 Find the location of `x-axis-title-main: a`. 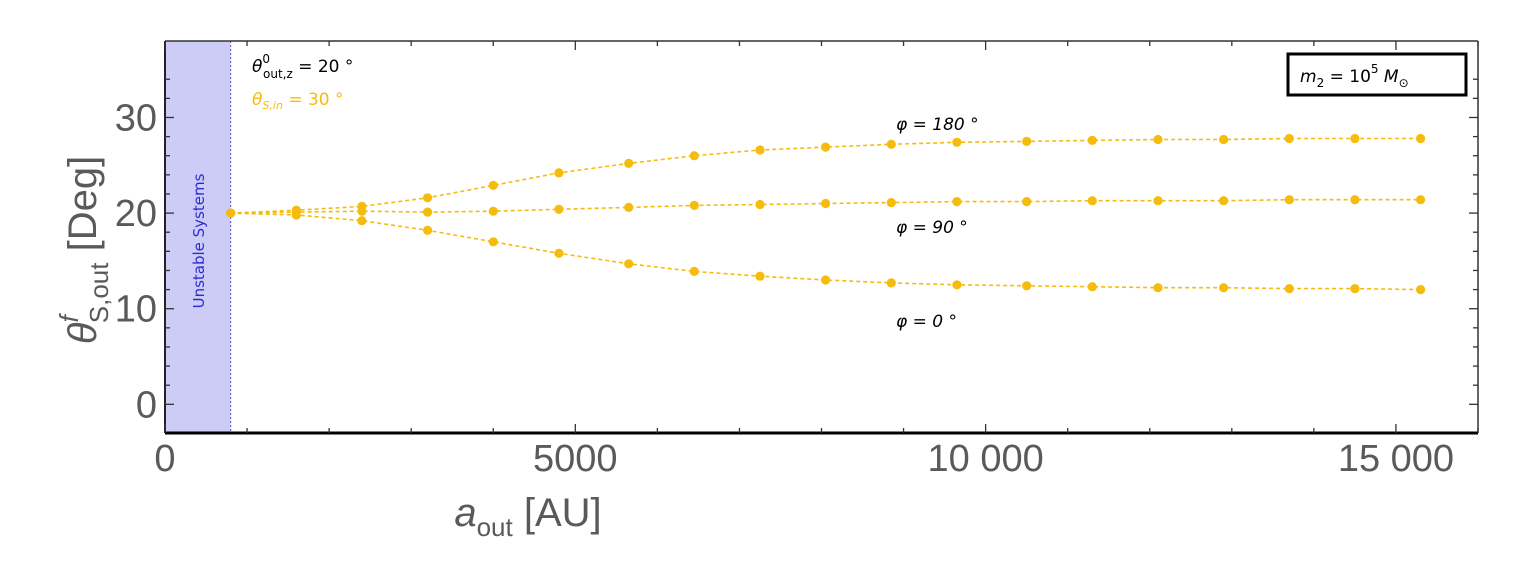

x-axis-title-main: a is located at coordinates (465, 513).